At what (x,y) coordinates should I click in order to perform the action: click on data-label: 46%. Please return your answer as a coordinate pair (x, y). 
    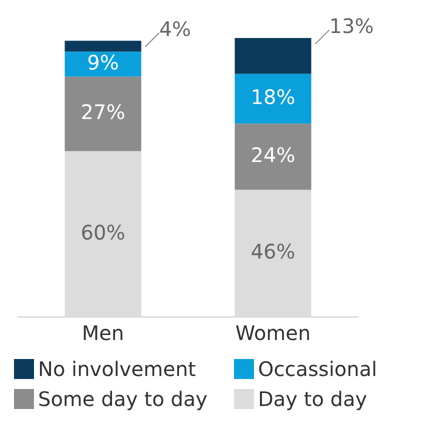
    Looking at the image, I should click on (273, 252).